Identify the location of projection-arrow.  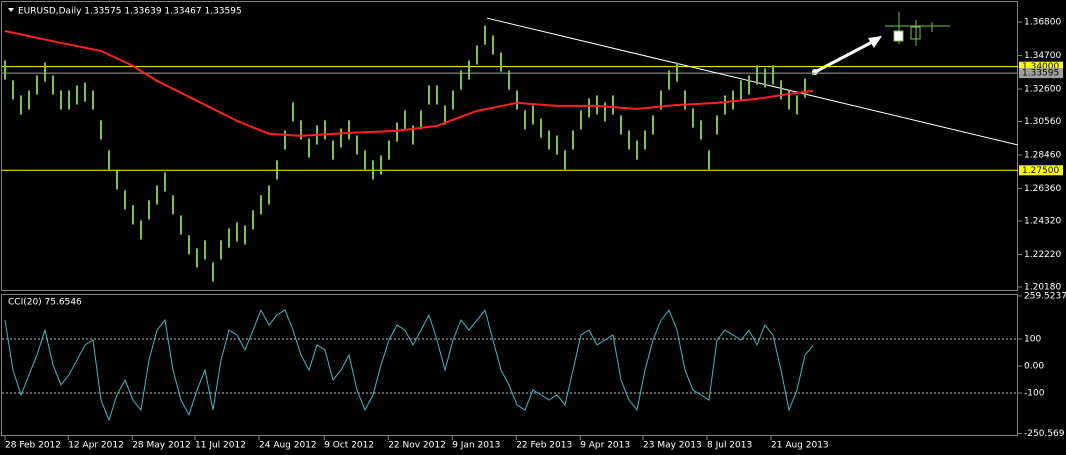
(845, 56).